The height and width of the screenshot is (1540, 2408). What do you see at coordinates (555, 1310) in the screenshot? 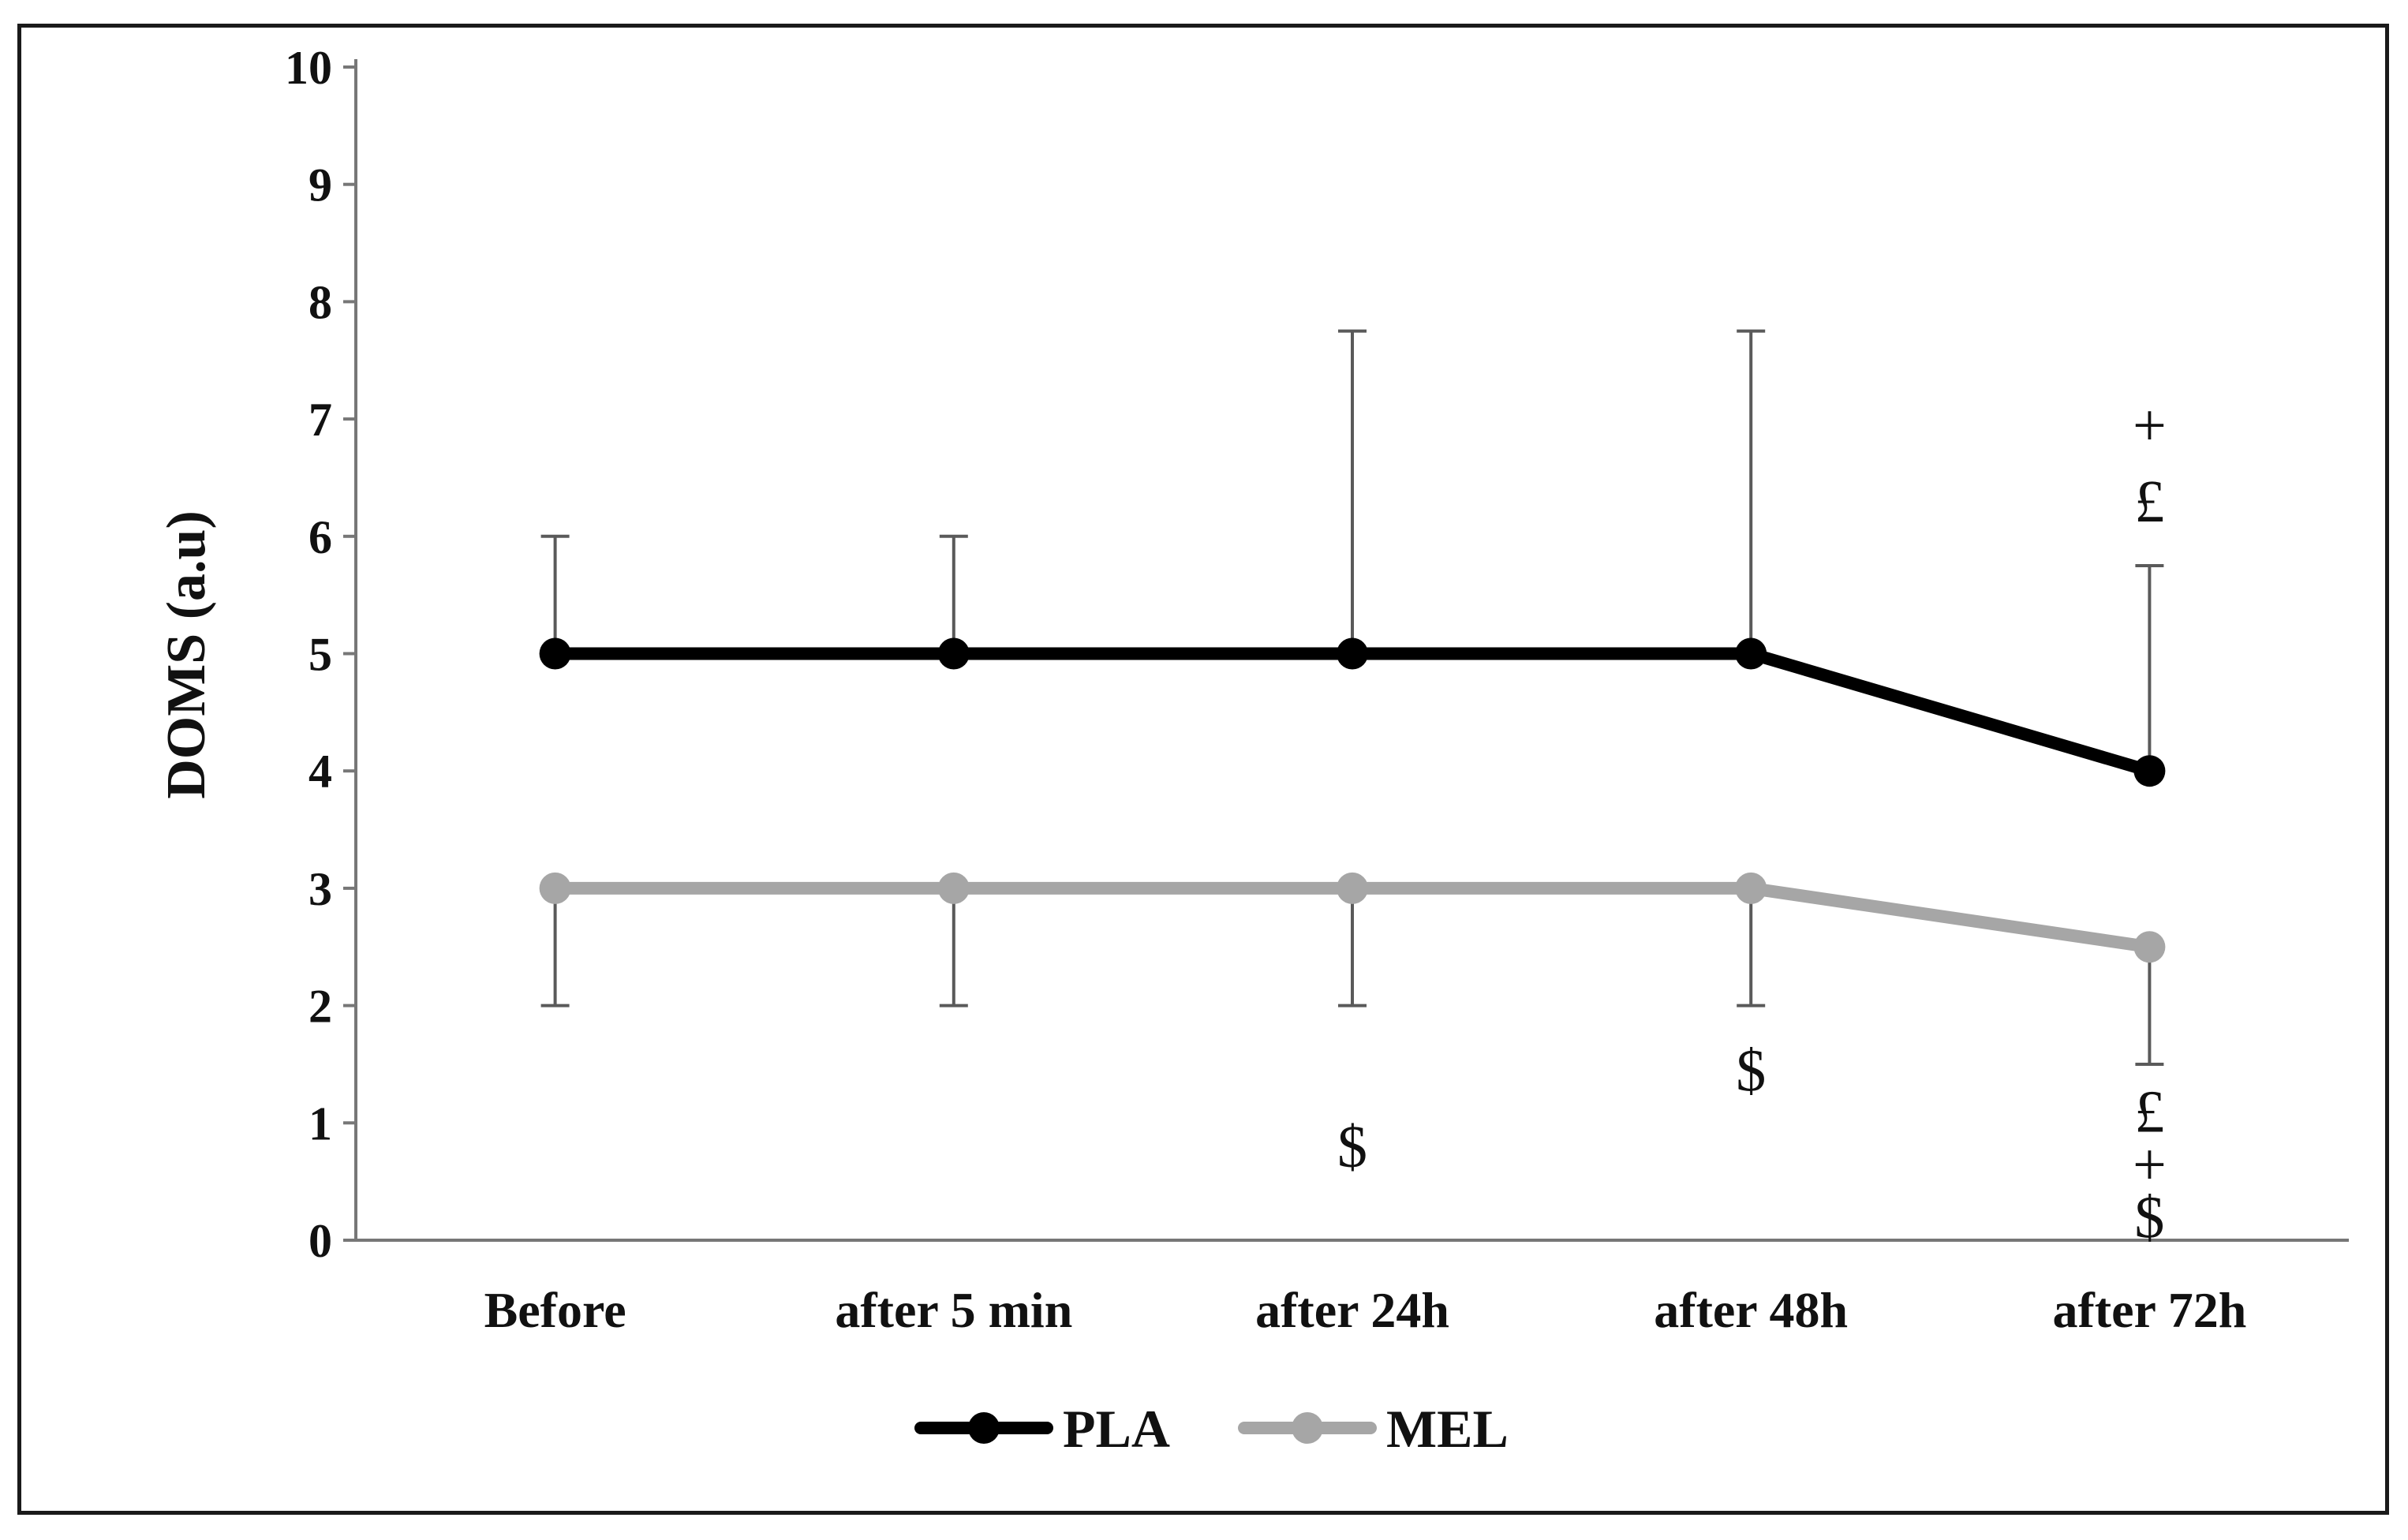
I see `x-tick-label: Before` at bounding box center [555, 1310].